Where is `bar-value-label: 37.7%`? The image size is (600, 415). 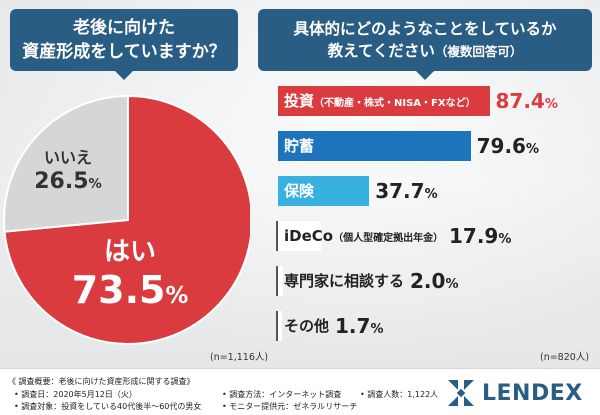
bar-value-label: 37.7% is located at coordinates (406, 191).